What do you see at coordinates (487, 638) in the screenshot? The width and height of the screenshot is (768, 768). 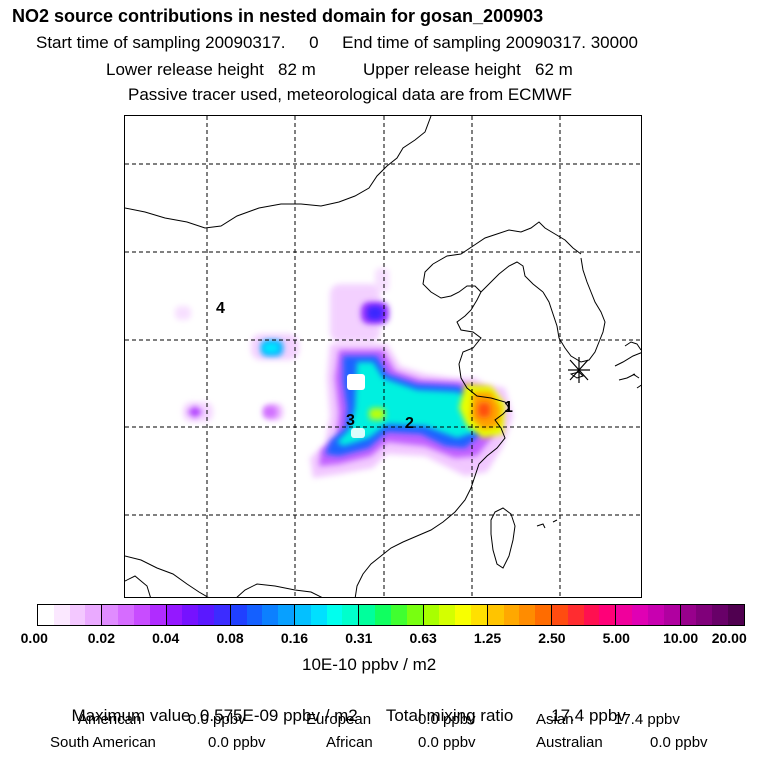 I see `colorbar-tick-label: 1.25` at bounding box center [487, 638].